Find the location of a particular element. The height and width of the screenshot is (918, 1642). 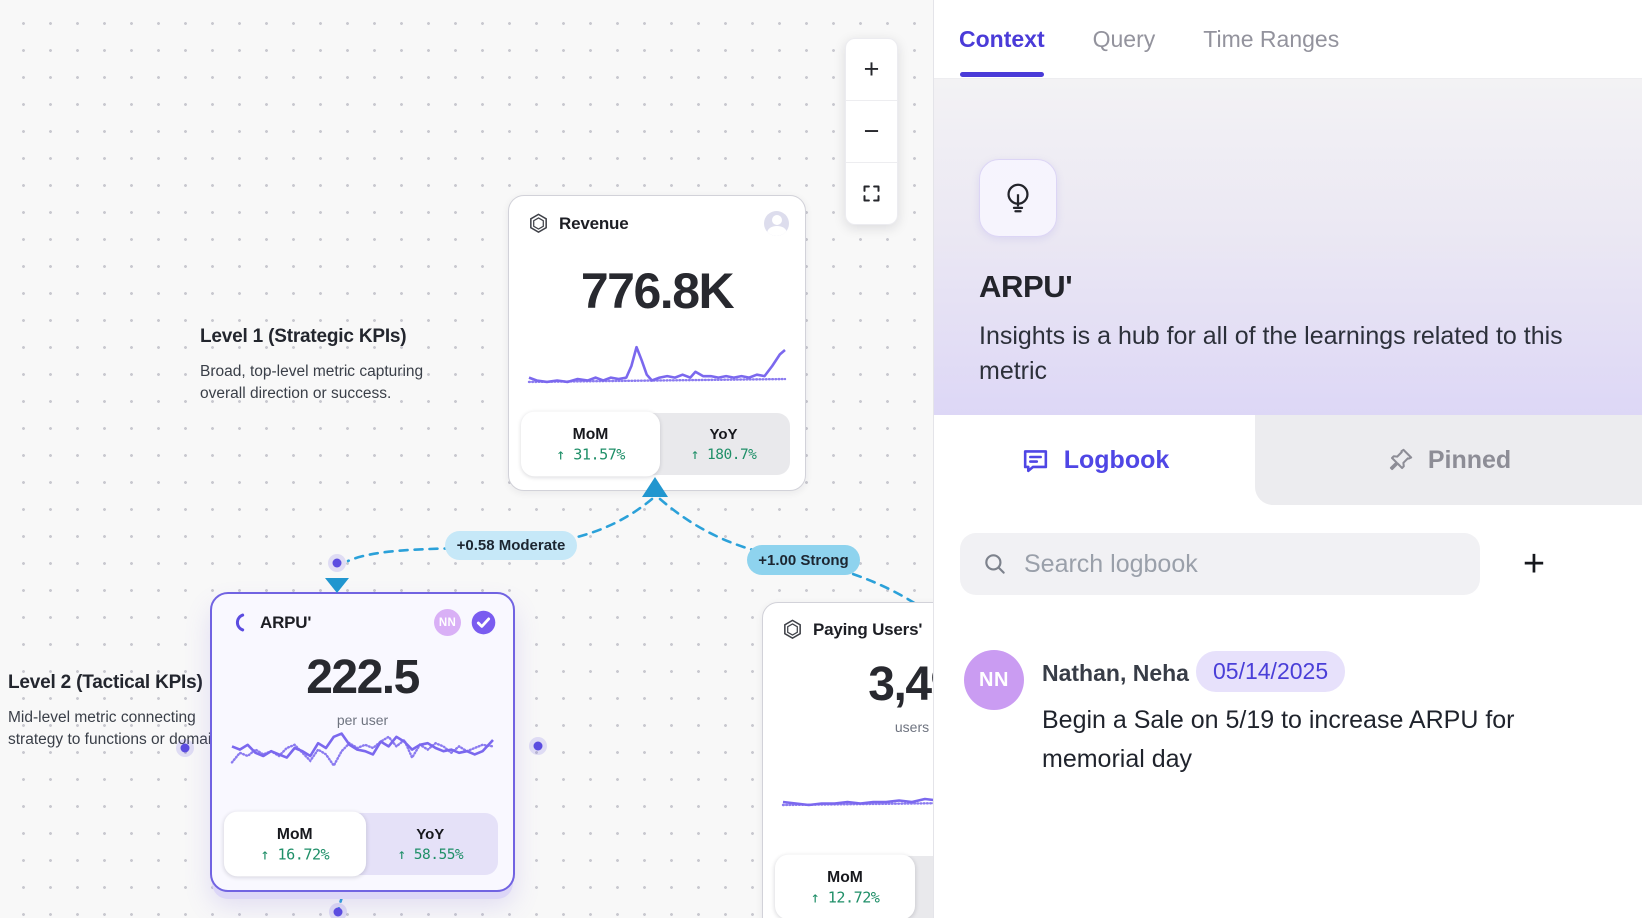

logbook-pinned-tabs: Logbook Pinned is located at coordinates (1288, 460).